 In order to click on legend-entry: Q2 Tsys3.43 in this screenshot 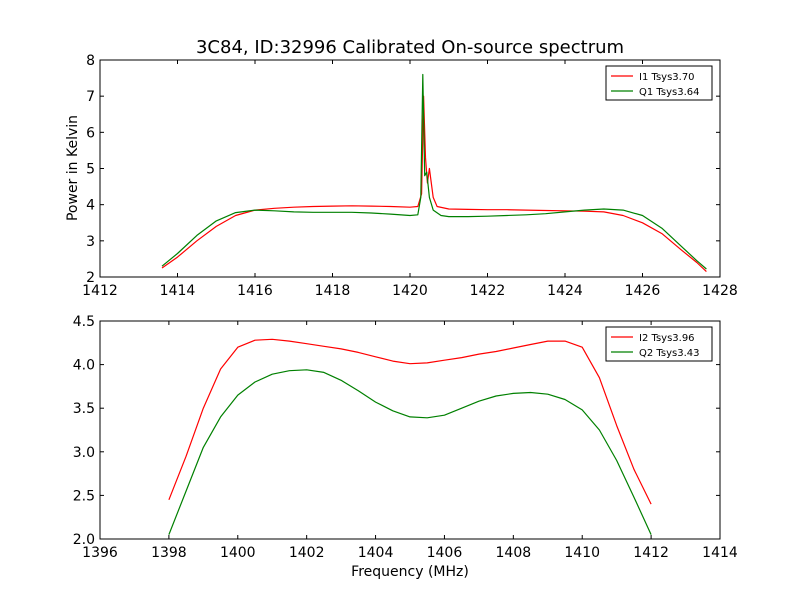, I will do `click(669, 353)`.